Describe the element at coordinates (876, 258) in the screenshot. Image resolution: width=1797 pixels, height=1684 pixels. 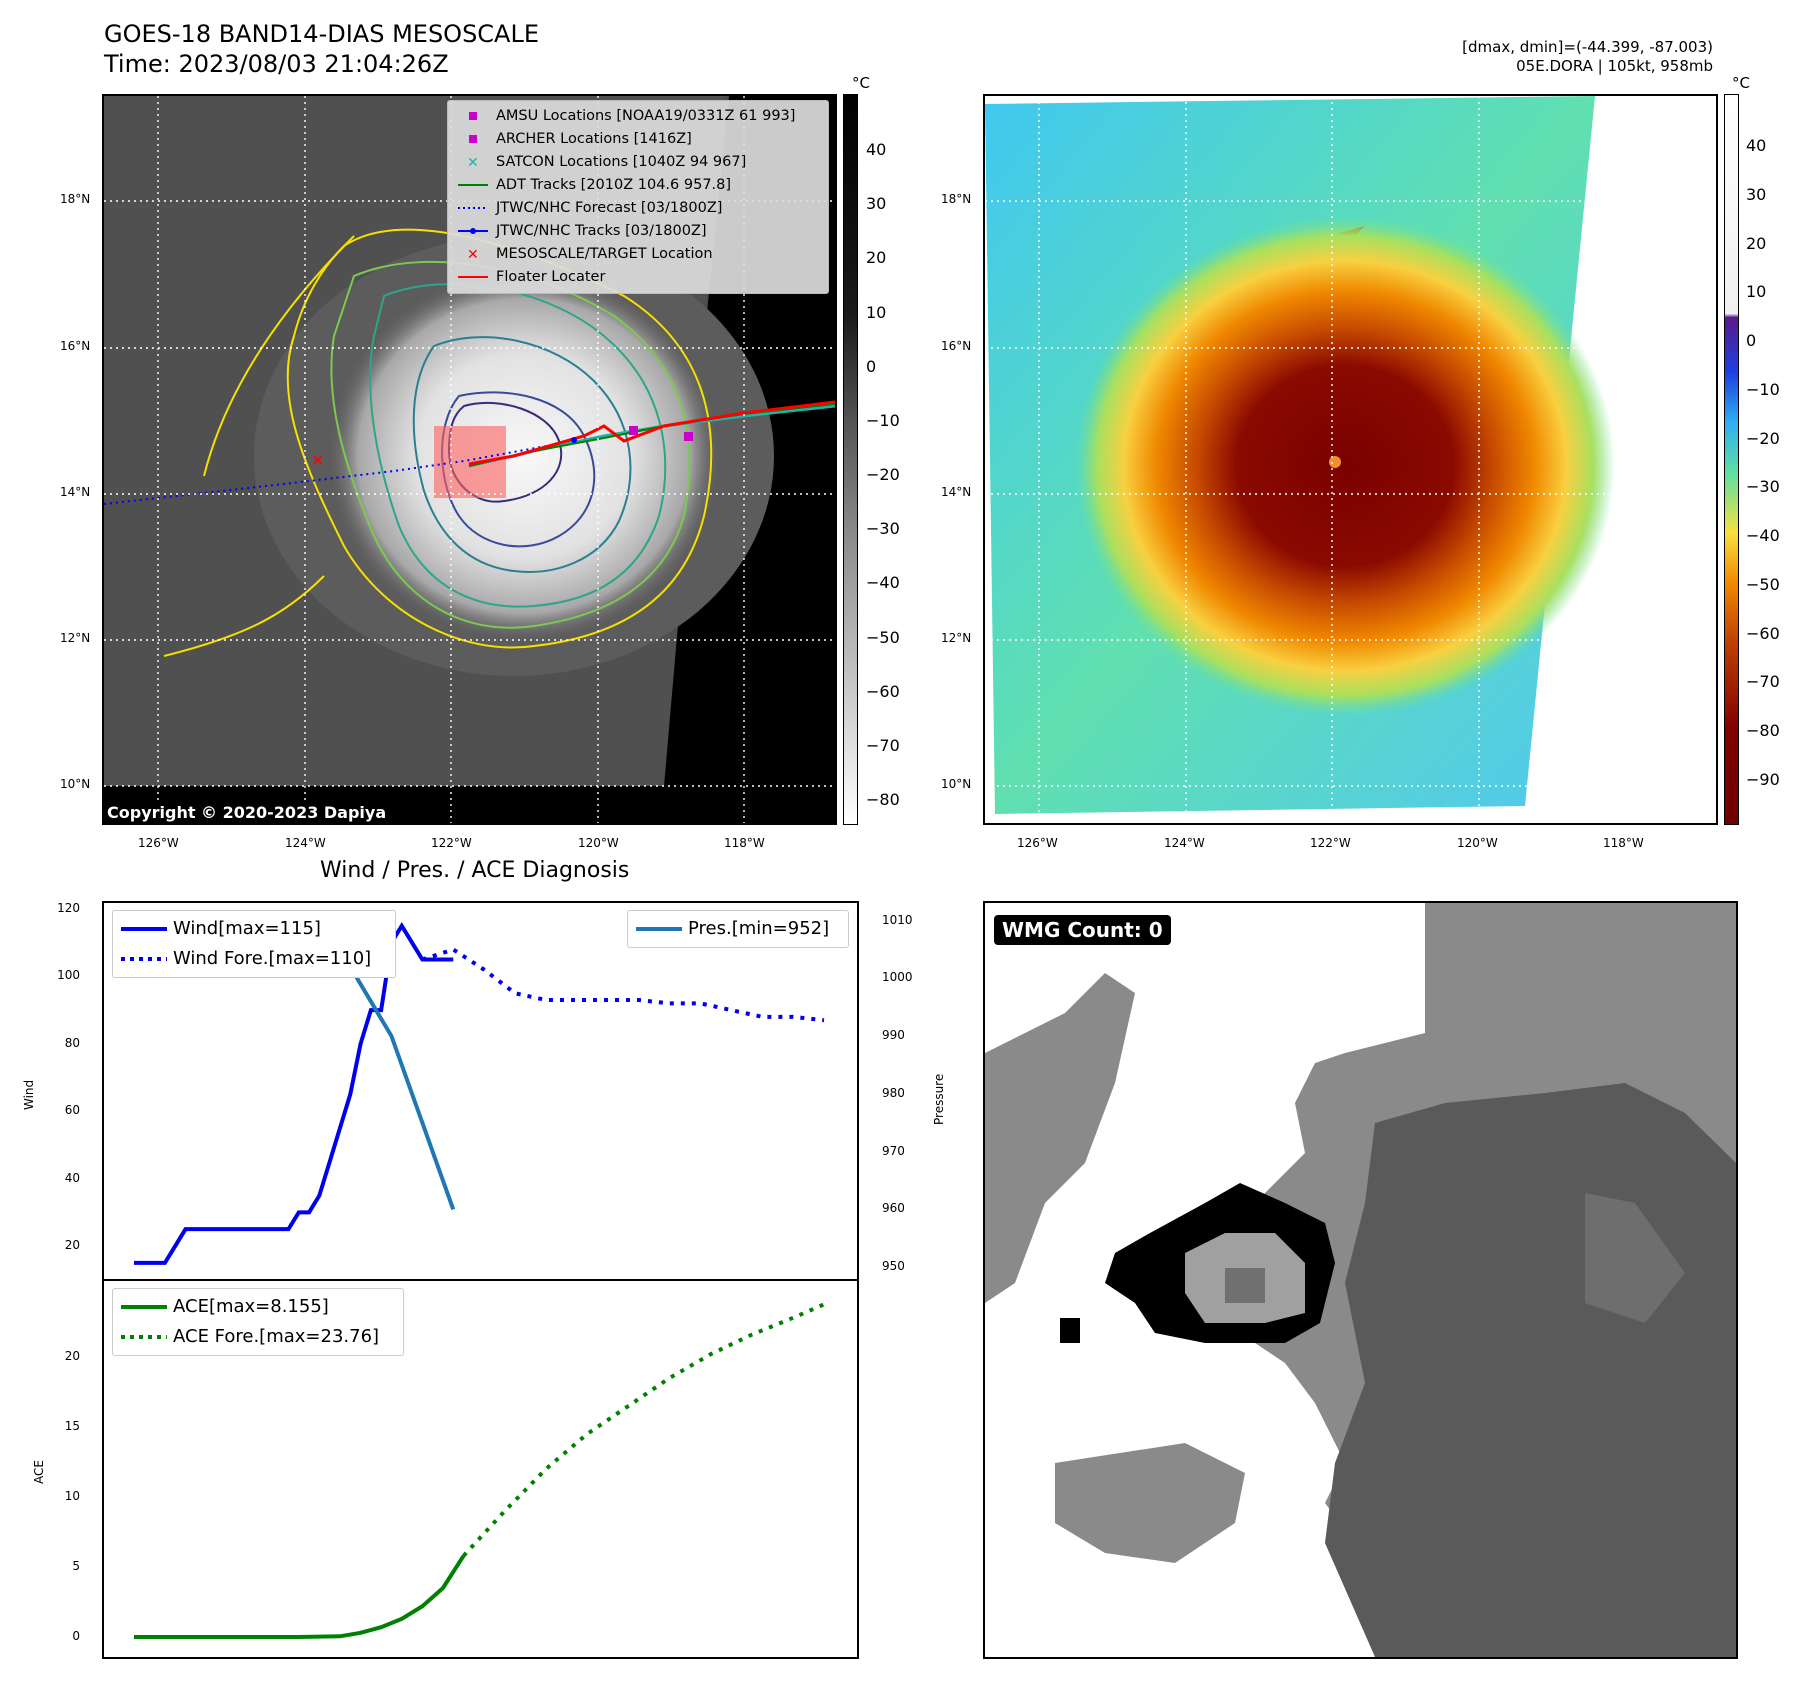
I see `grayscale-colorbar-tick: 20` at that location.